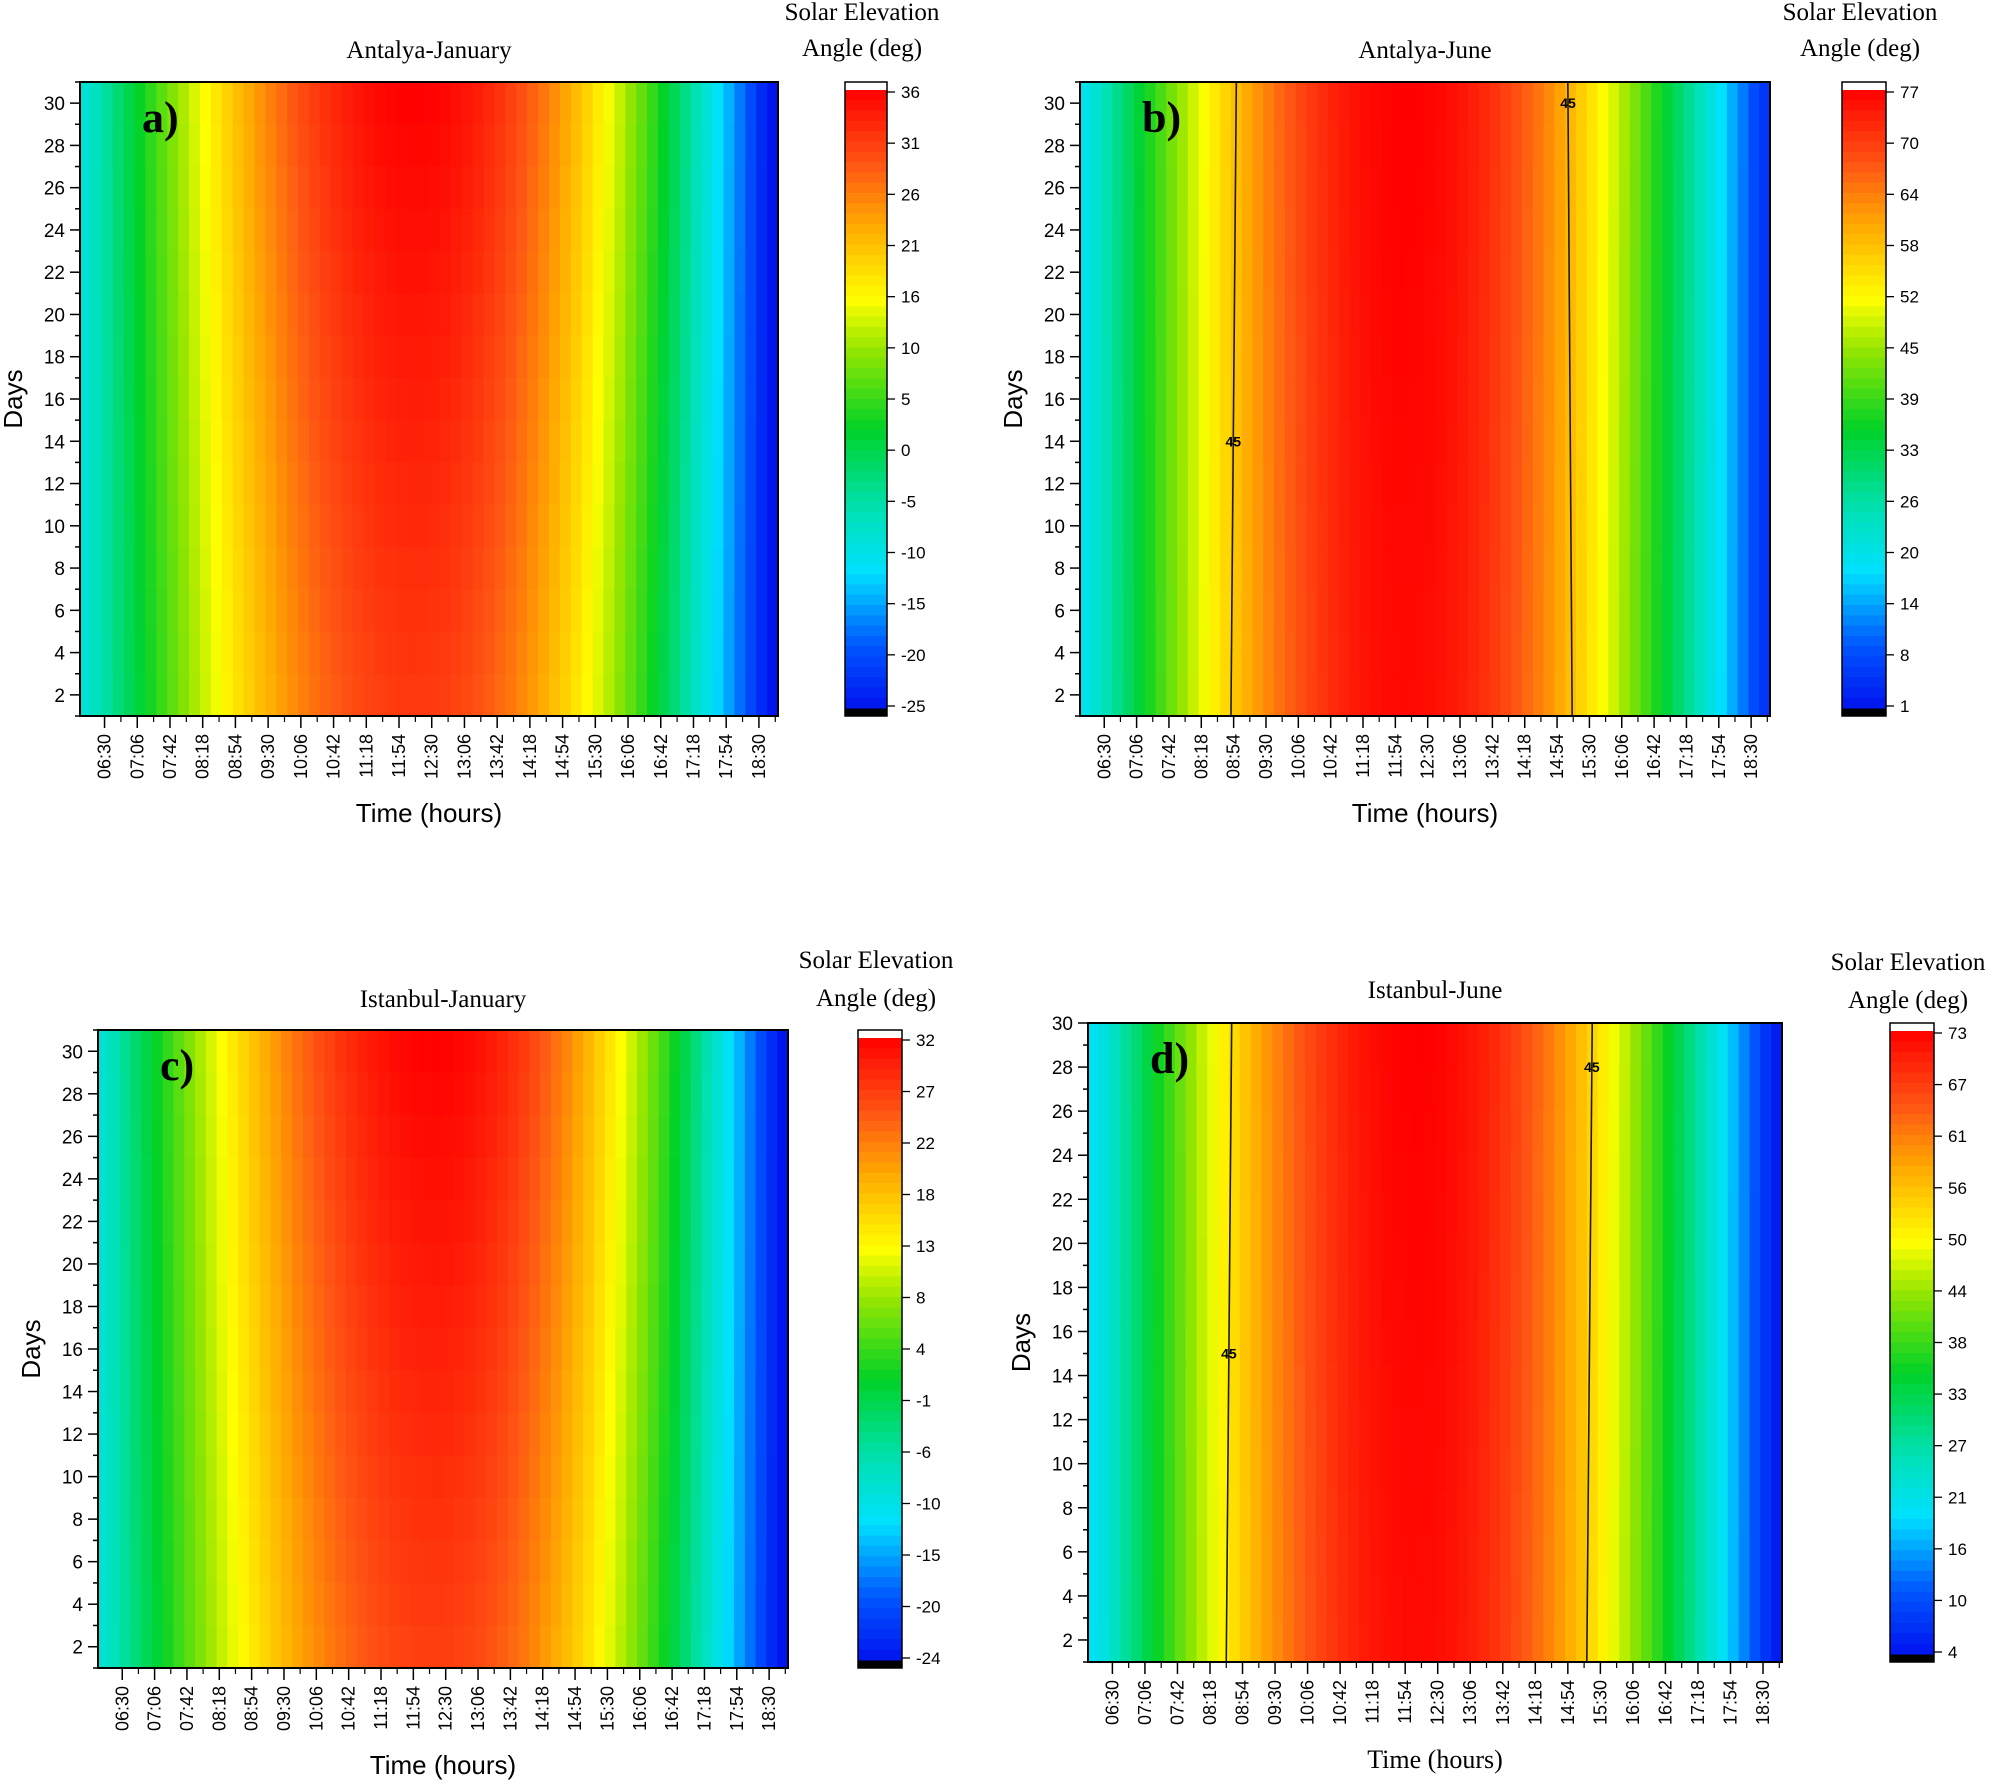 Image resolution: width=1996 pixels, height=1785 pixels. What do you see at coordinates (1266, 756) in the screenshot?
I see `x-tick-label: 09:30` at bounding box center [1266, 756].